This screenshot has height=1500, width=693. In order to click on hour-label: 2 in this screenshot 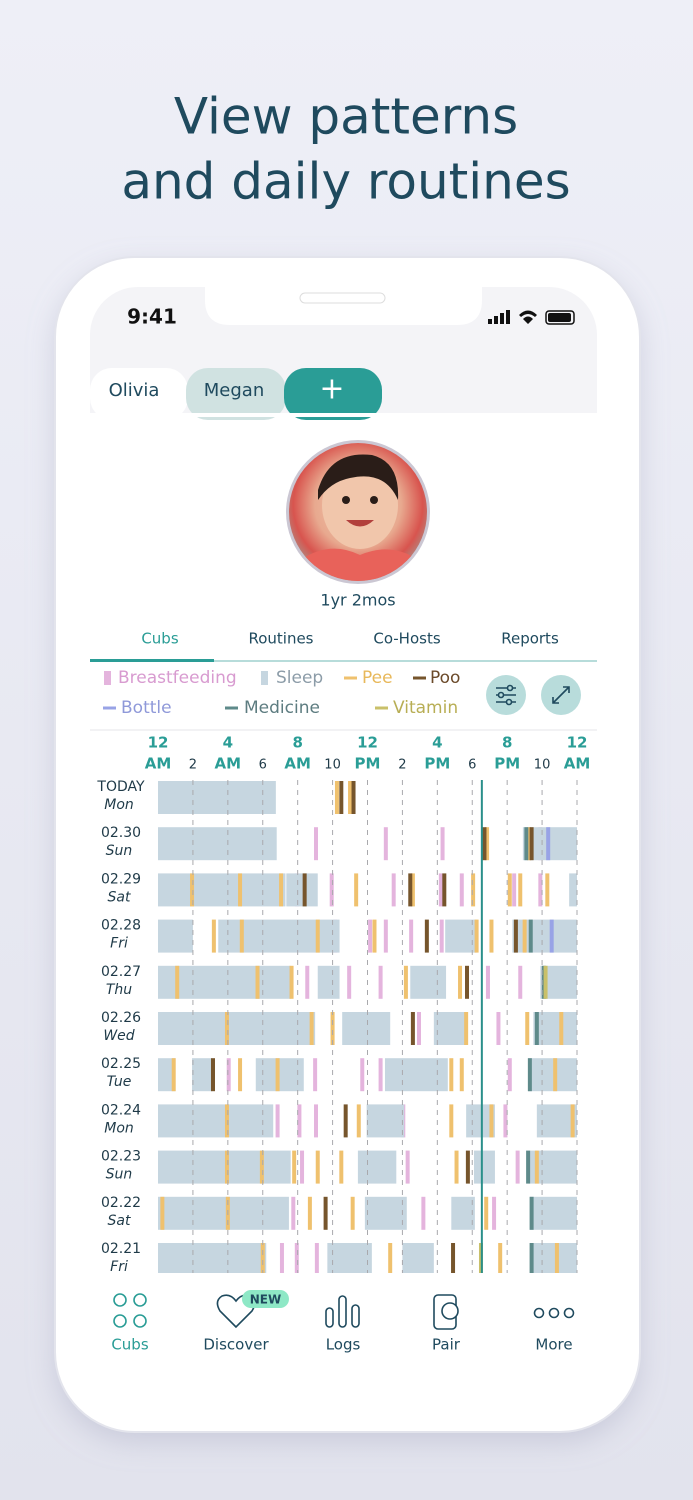, I will do `click(193, 765)`.